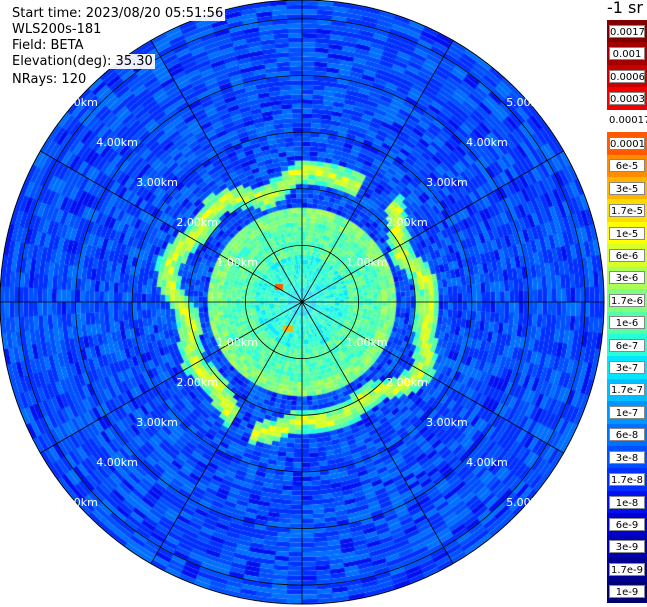 Image resolution: width=647 pixels, height=607 pixels. I want to click on colorbar-tick-label: 1e-5, so click(627, 233).